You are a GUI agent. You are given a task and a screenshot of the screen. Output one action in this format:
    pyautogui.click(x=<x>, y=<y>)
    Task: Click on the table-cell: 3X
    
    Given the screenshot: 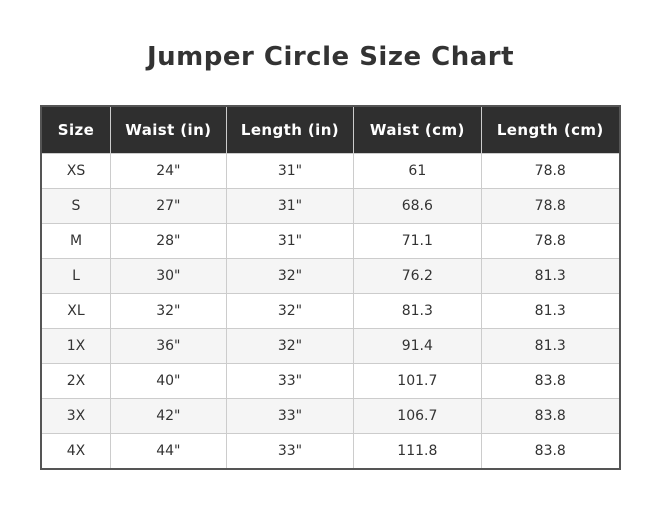 What is the action you would take?
    pyautogui.click(x=75, y=416)
    